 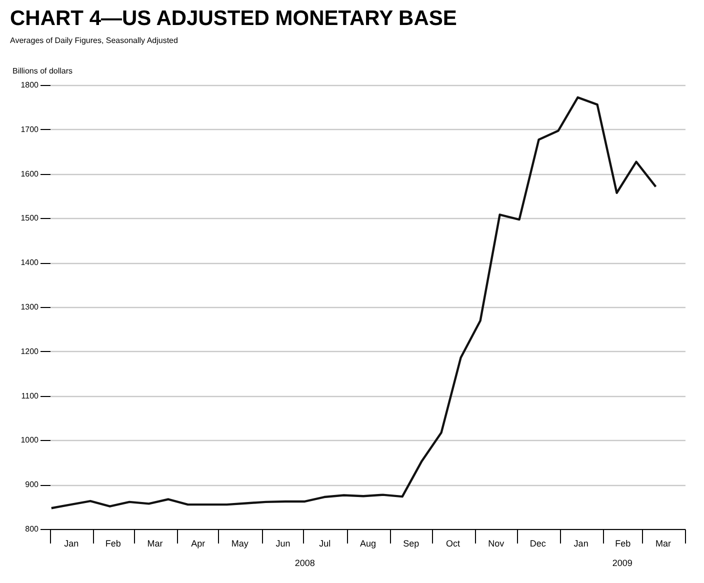 What do you see at coordinates (198, 543) in the screenshot?
I see `x-tick-label: Apr` at bounding box center [198, 543].